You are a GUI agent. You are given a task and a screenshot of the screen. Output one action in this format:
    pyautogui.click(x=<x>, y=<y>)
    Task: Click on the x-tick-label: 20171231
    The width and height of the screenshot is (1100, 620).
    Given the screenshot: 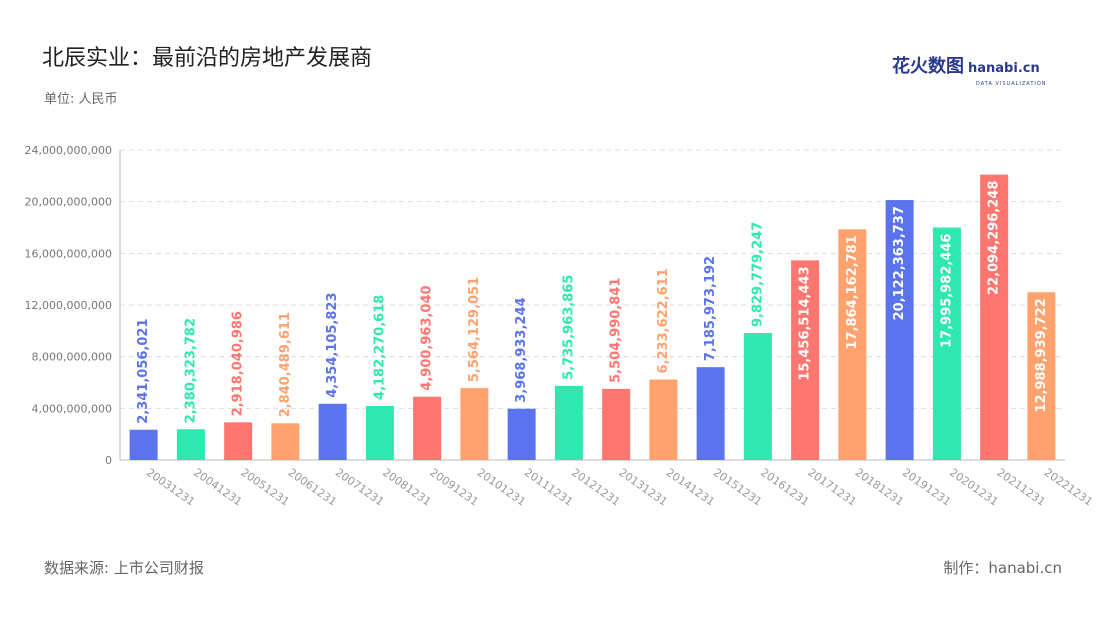 What is the action you would take?
    pyautogui.click(x=831, y=487)
    